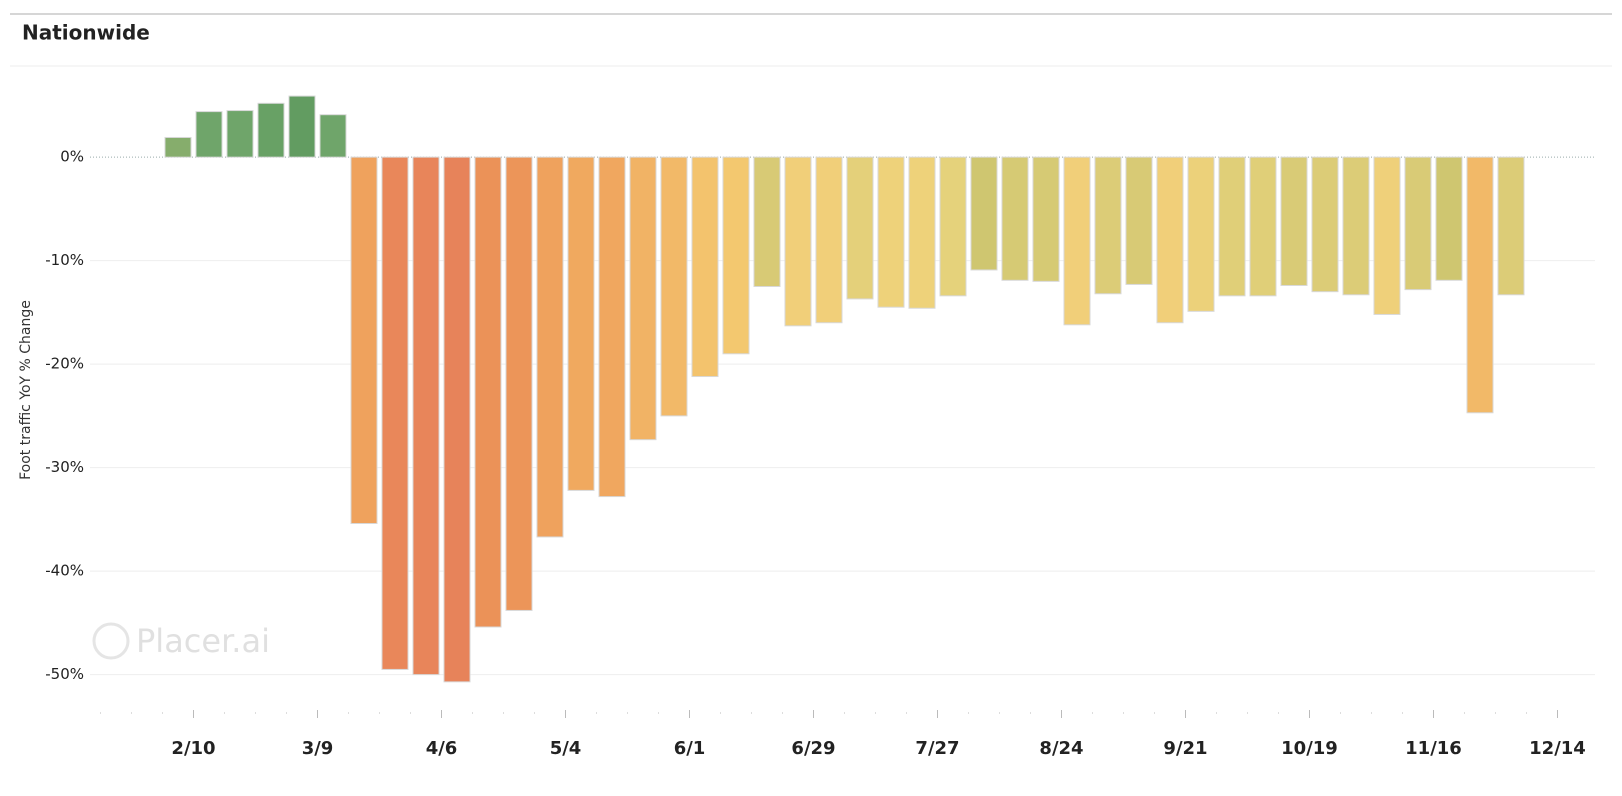 This screenshot has height=796, width=1622. What do you see at coordinates (1309, 748) in the screenshot?
I see `x-tick-label: 10/19` at bounding box center [1309, 748].